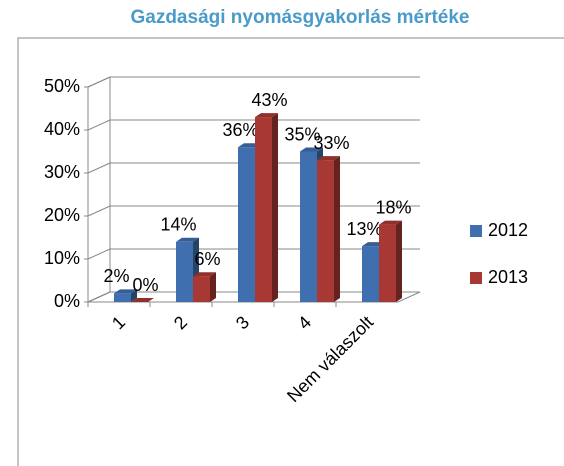  Describe the element at coordinates (62, 86) in the screenshot. I see `y-tick-label: 50%` at that location.